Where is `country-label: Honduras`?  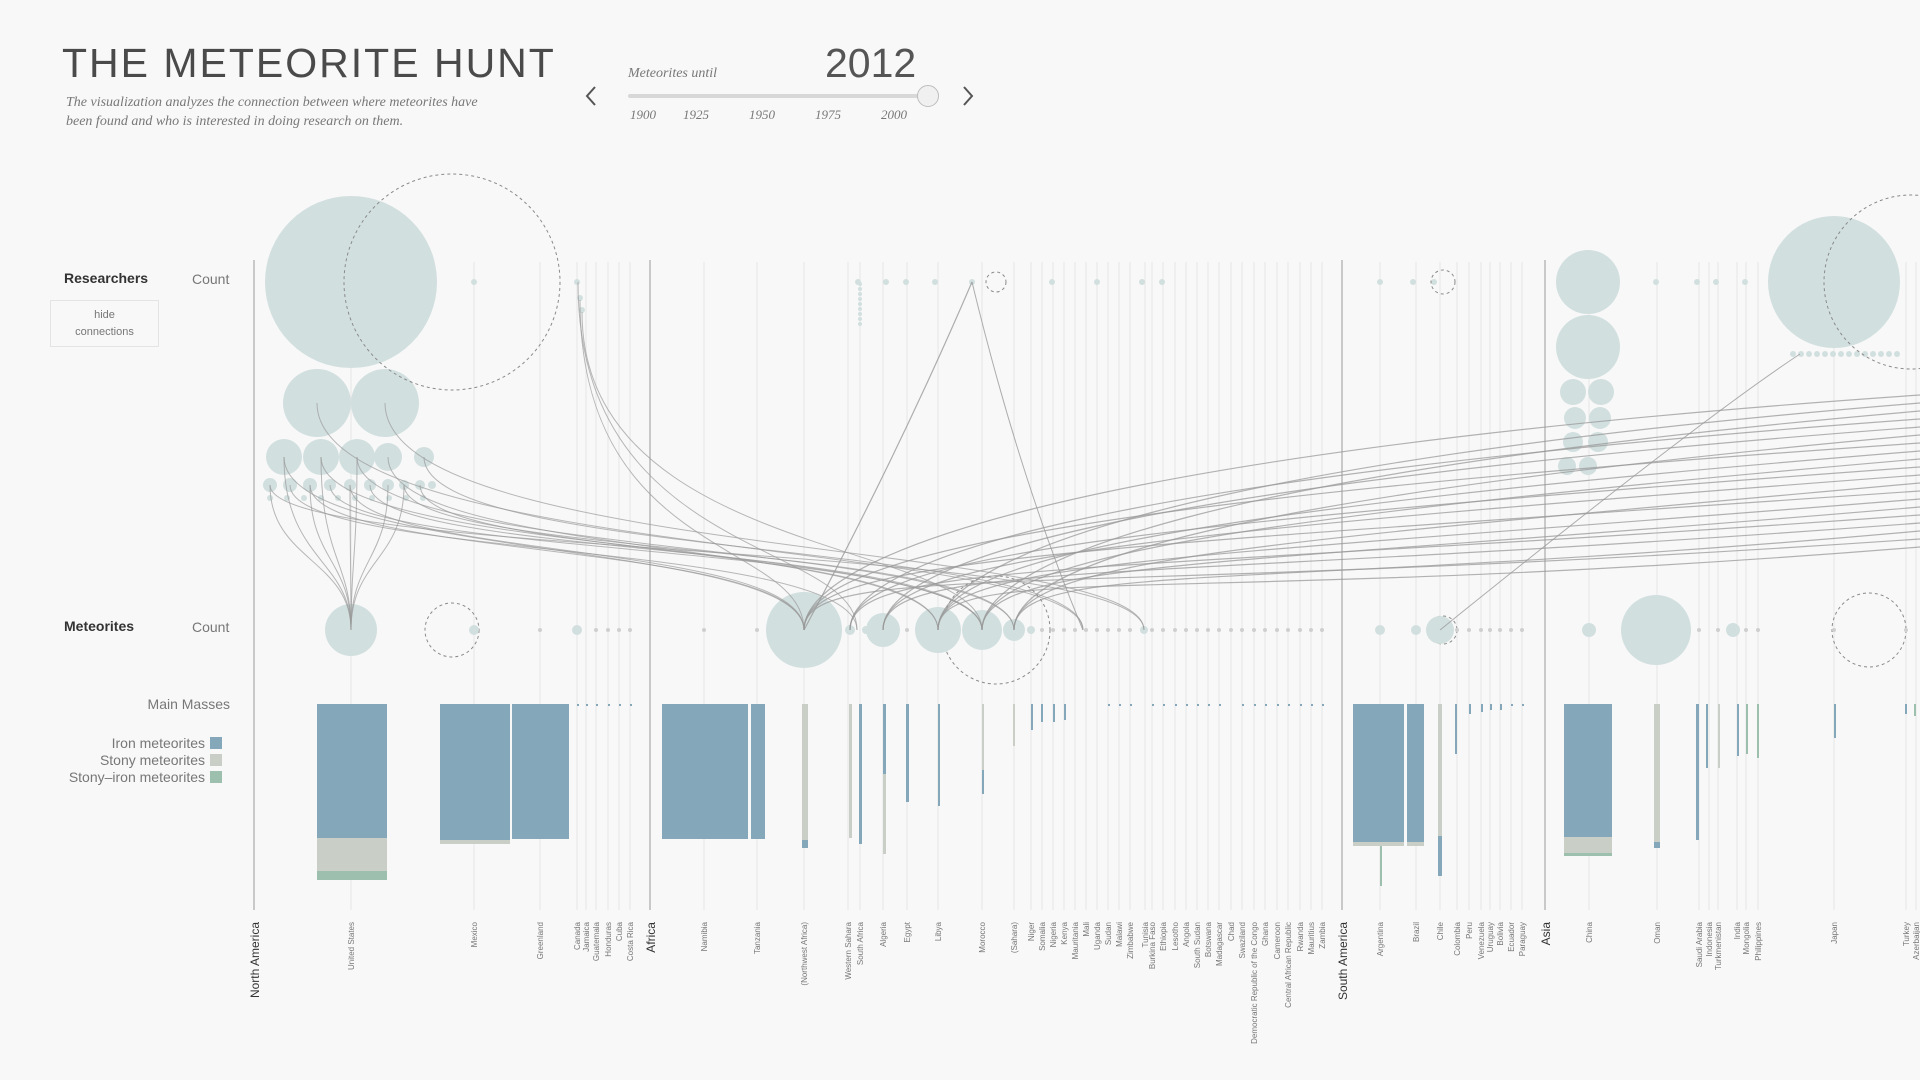
country-label: Honduras is located at coordinates (608, 939).